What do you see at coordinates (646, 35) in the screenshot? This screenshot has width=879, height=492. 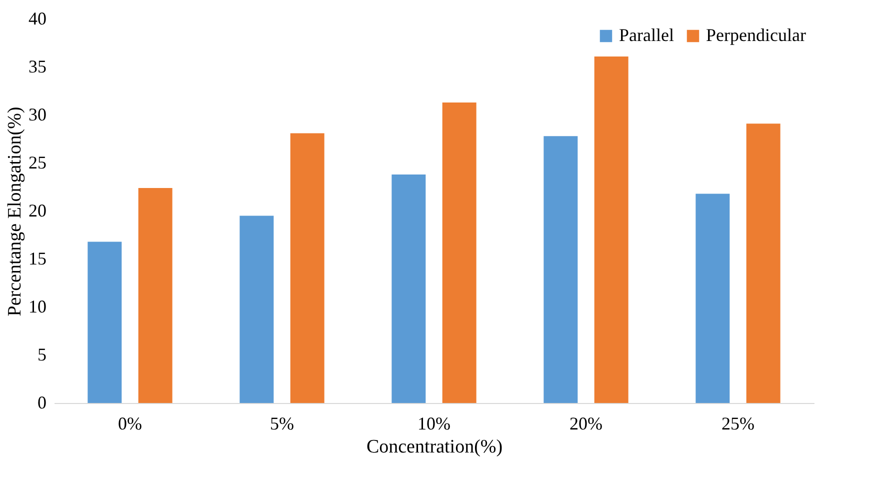 I see `legend-label: Parallel` at bounding box center [646, 35].